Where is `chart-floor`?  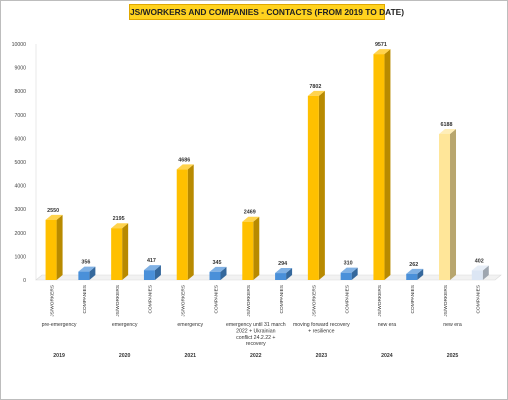
chart-floor is located at coordinates (268, 277).